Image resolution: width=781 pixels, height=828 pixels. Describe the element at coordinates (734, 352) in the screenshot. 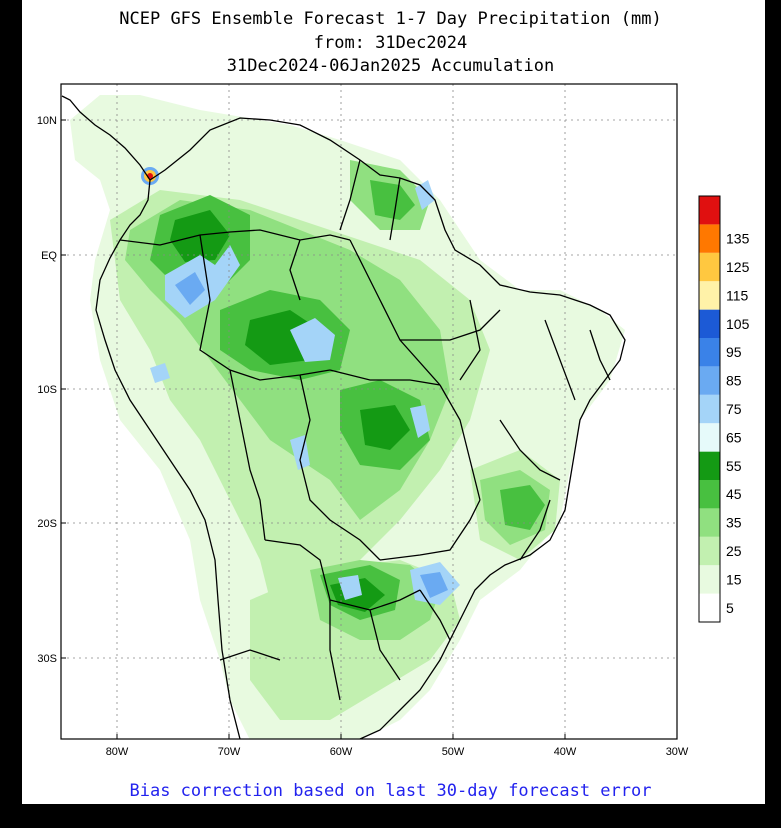

I see `legend-label: 95` at that location.